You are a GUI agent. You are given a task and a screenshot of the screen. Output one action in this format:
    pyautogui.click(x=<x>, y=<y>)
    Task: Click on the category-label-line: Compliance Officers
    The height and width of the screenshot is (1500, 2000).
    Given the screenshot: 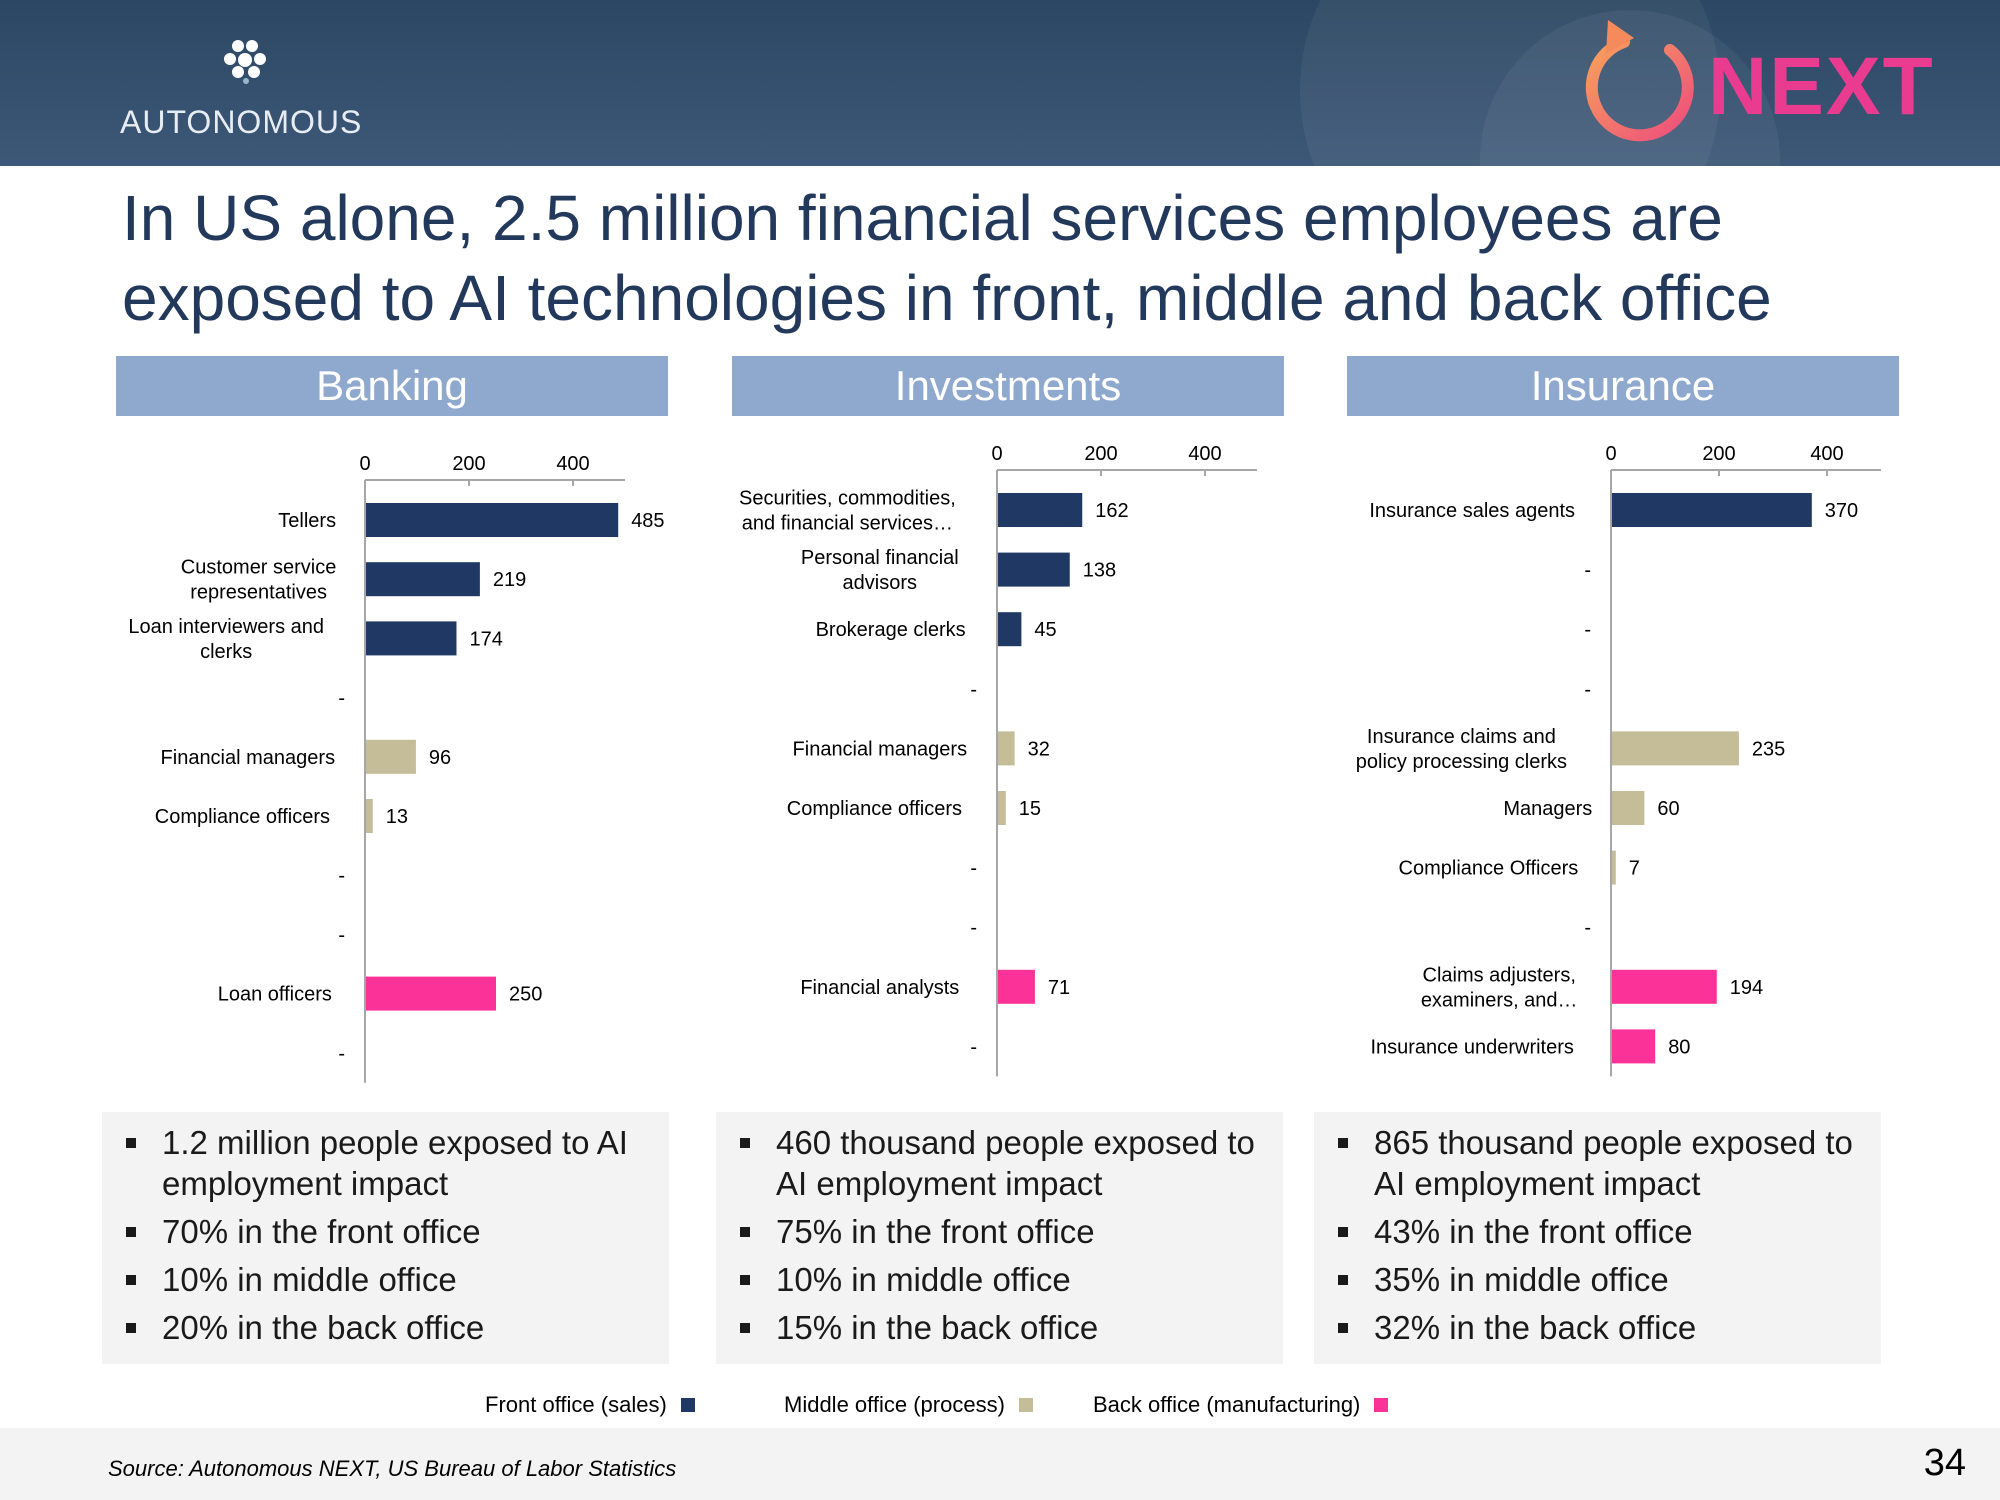 What is the action you would take?
    pyautogui.click(x=1489, y=869)
    